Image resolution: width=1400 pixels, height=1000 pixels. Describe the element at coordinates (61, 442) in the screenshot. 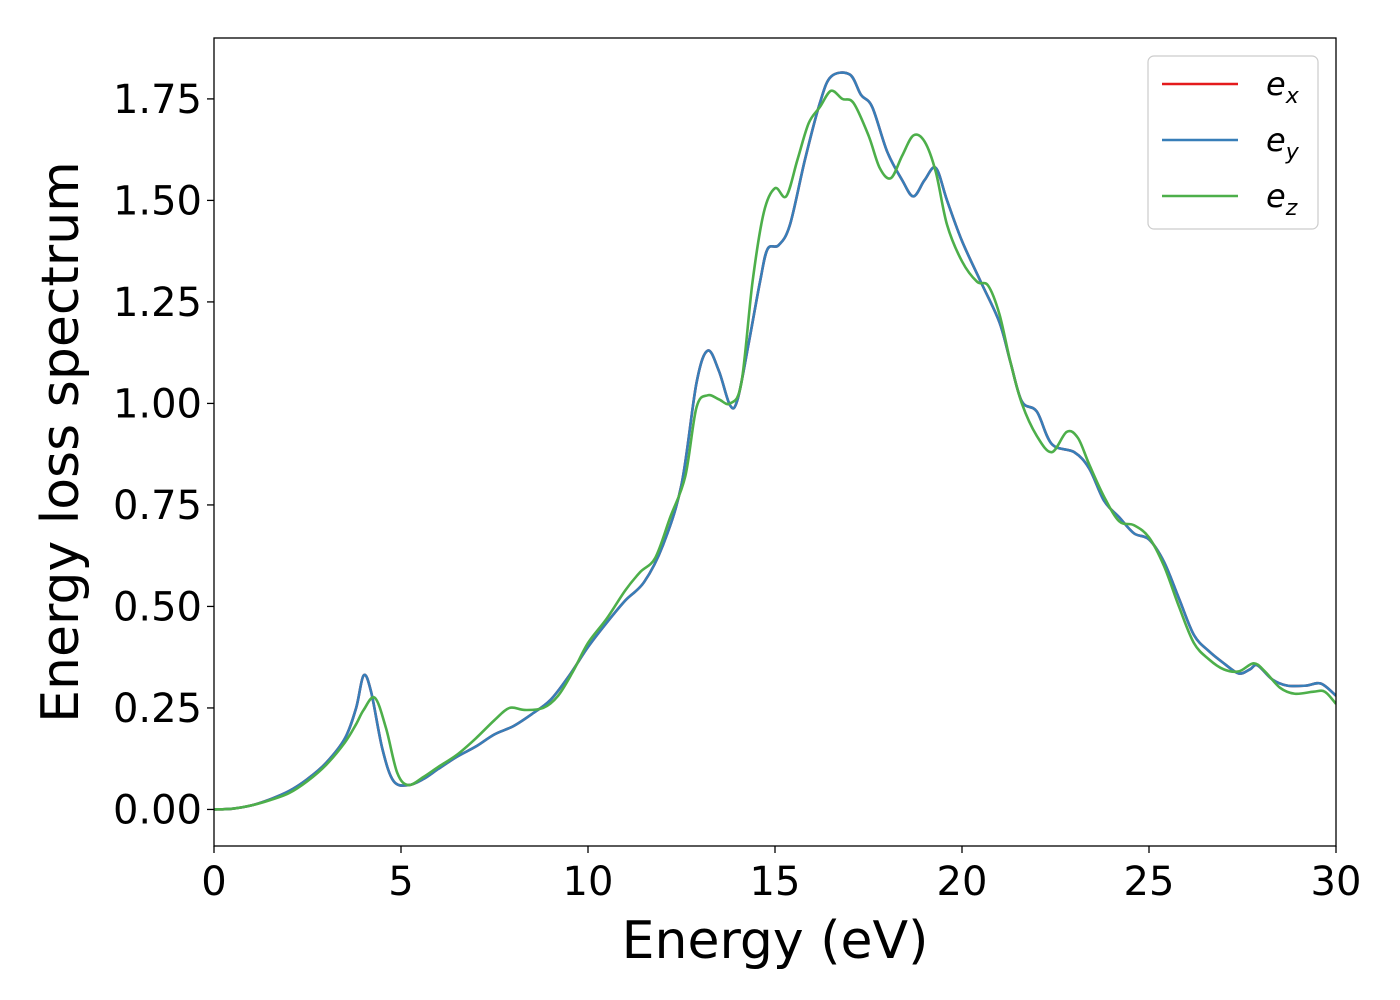

I see `y-axis-label: Energy loss spectrum` at that location.